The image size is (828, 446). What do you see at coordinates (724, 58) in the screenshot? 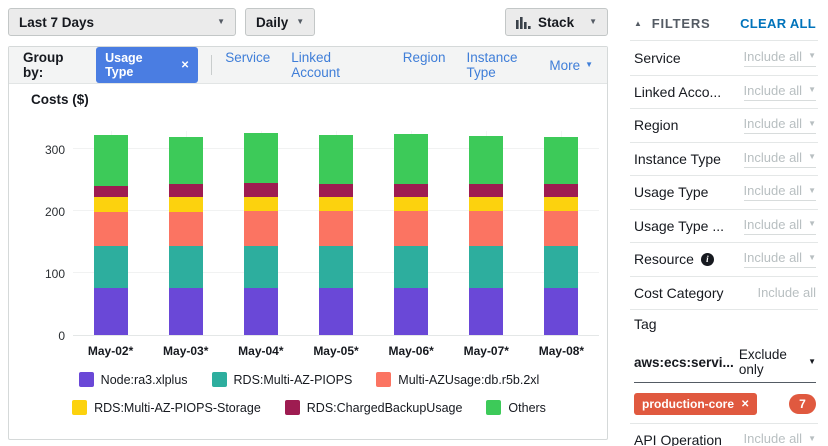
I see `filter-row-service: Service Include all ▼` at bounding box center [724, 58].